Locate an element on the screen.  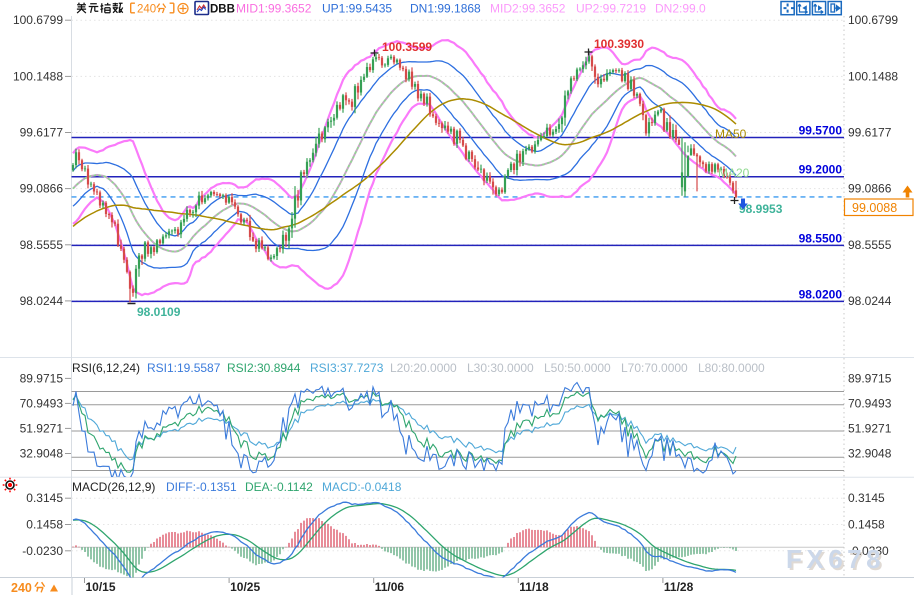
svg-text: DN1:99.1868 is located at coordinates (445, 9).